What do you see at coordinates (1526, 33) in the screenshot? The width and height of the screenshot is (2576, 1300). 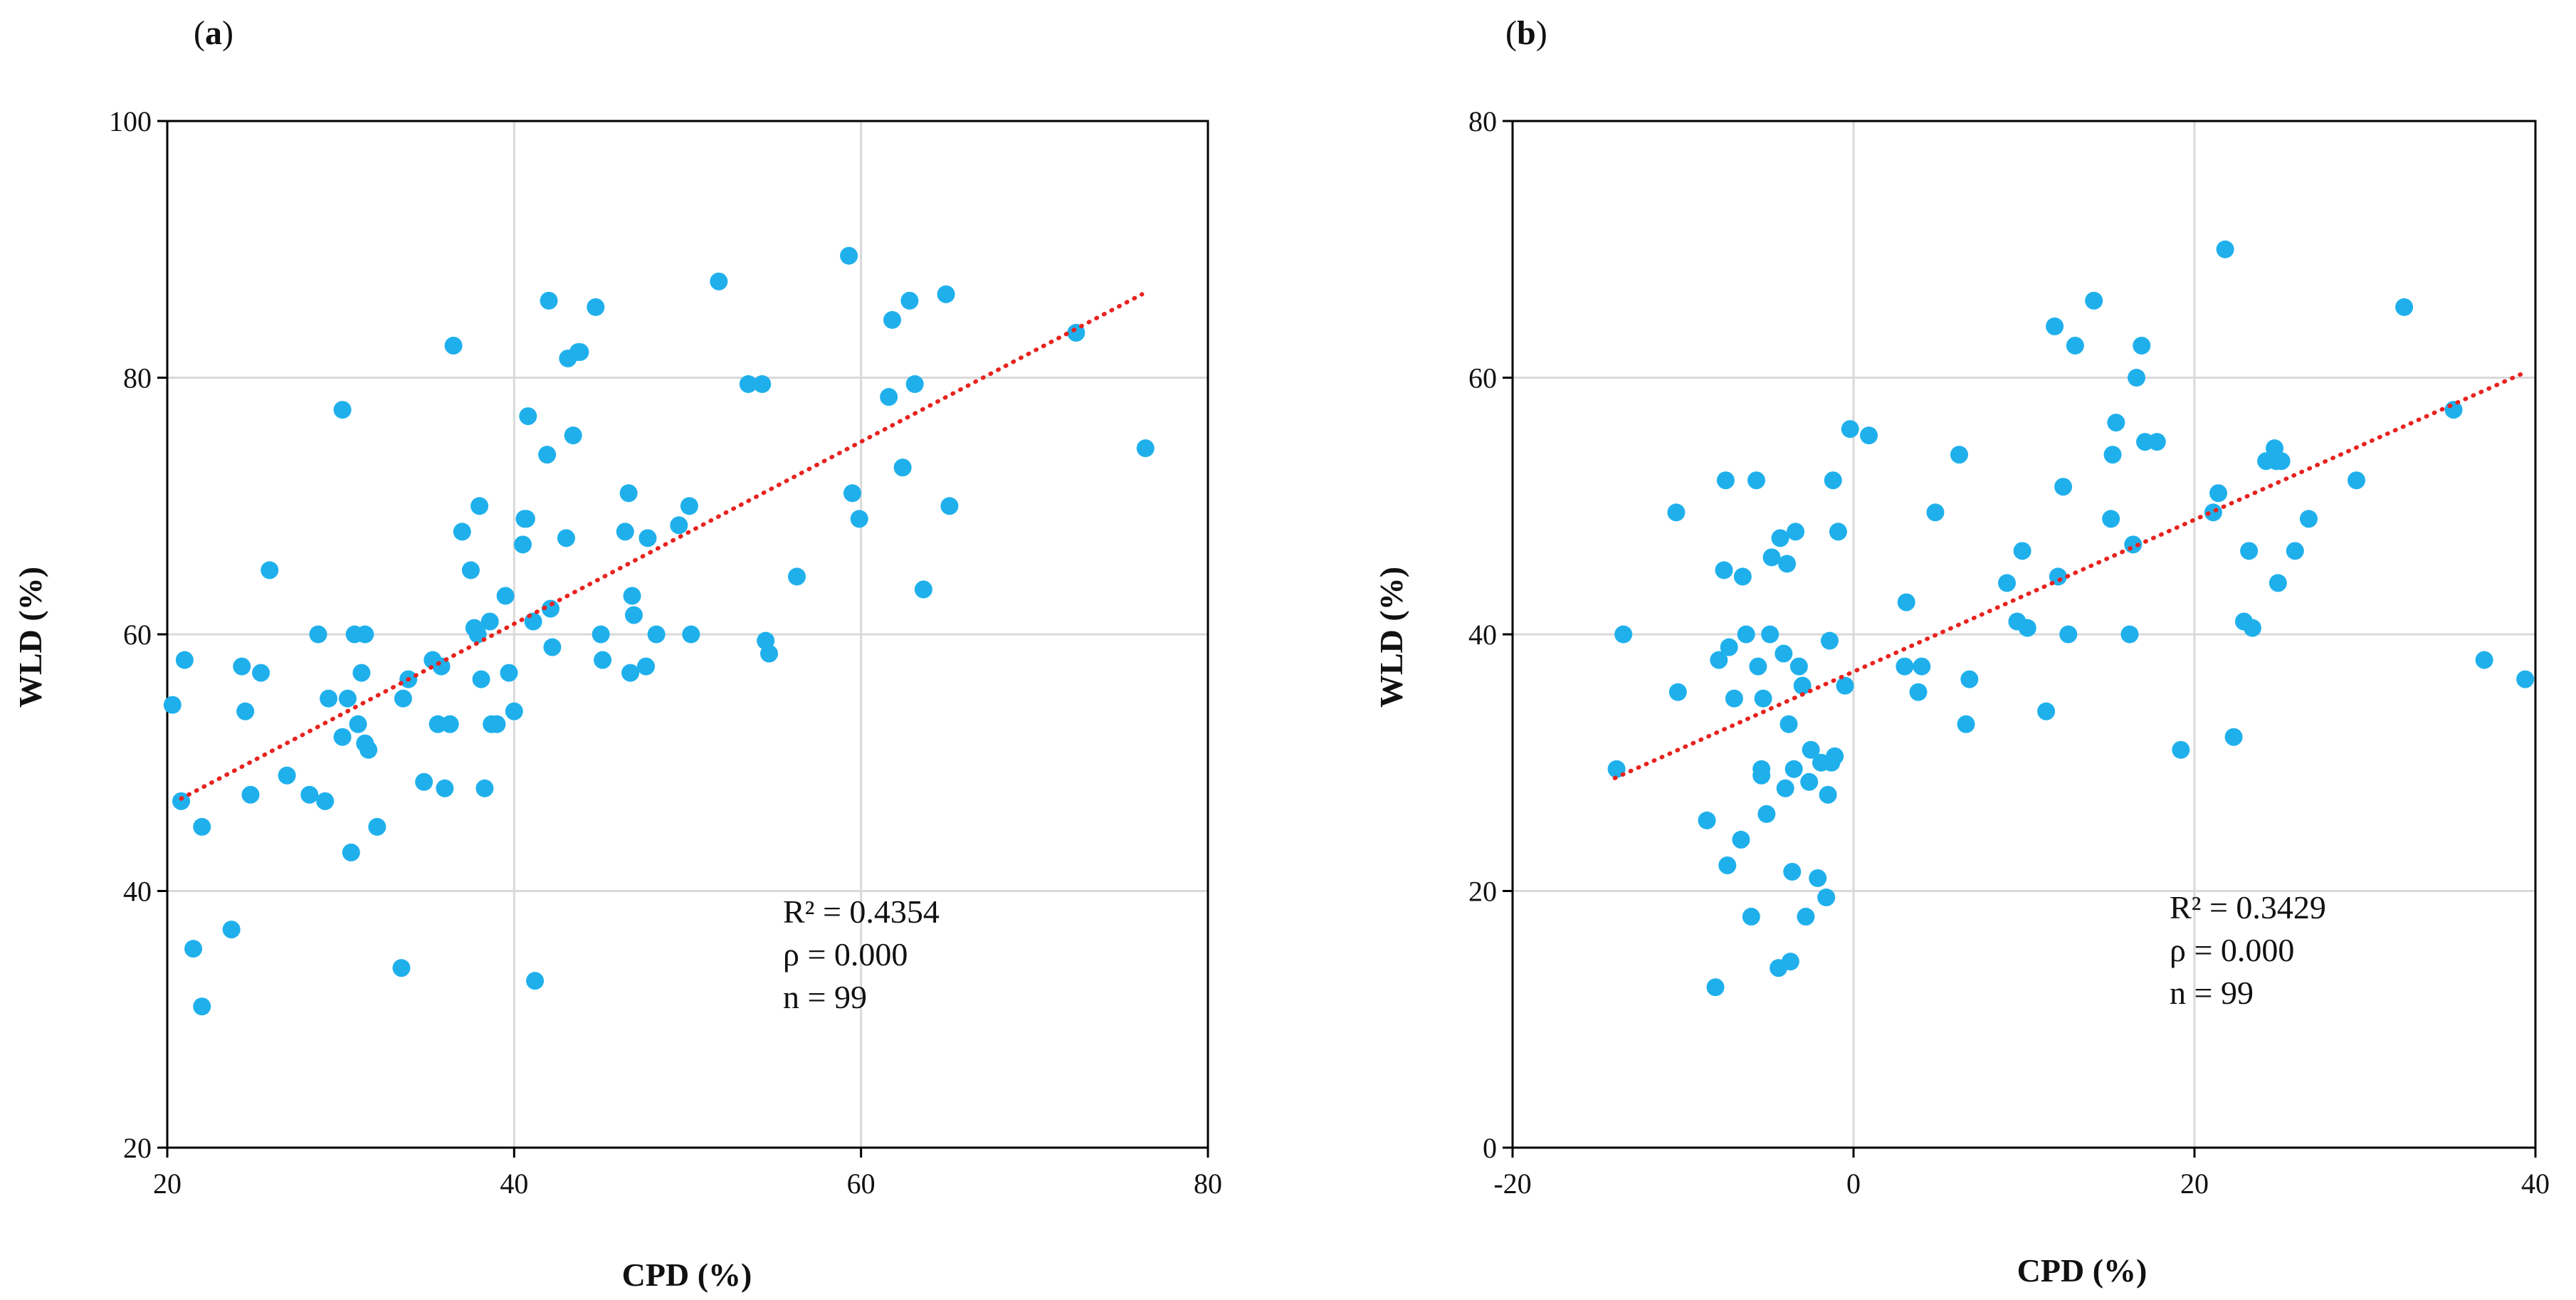 I see `panel-b-label: (b)` at bounding box center [1526, 33].